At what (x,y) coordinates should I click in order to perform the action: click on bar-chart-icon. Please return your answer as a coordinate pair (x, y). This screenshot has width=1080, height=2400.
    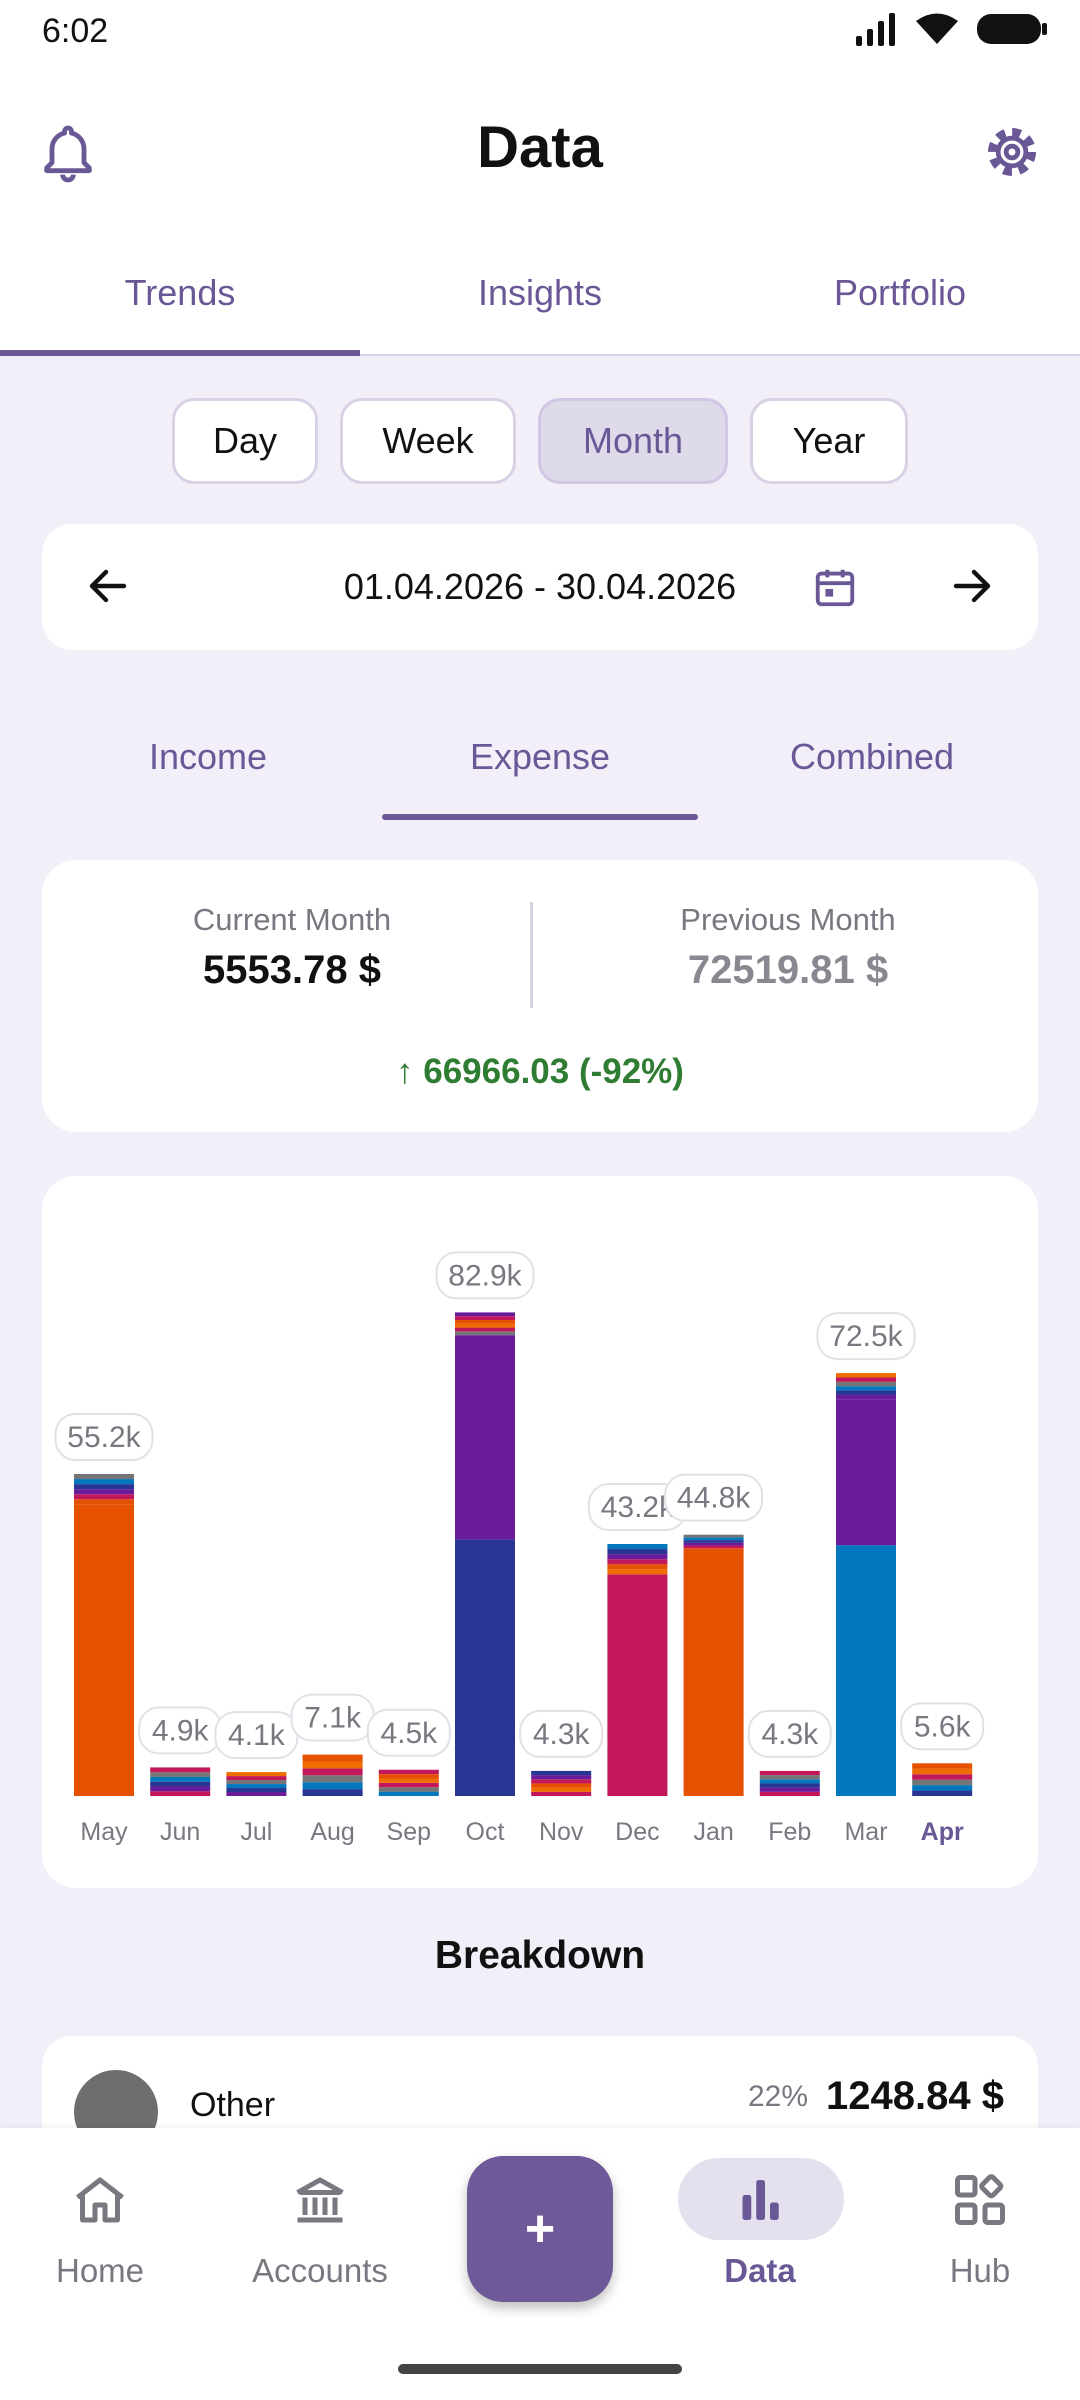
    Looking at the image, I should click on (760, 2200).